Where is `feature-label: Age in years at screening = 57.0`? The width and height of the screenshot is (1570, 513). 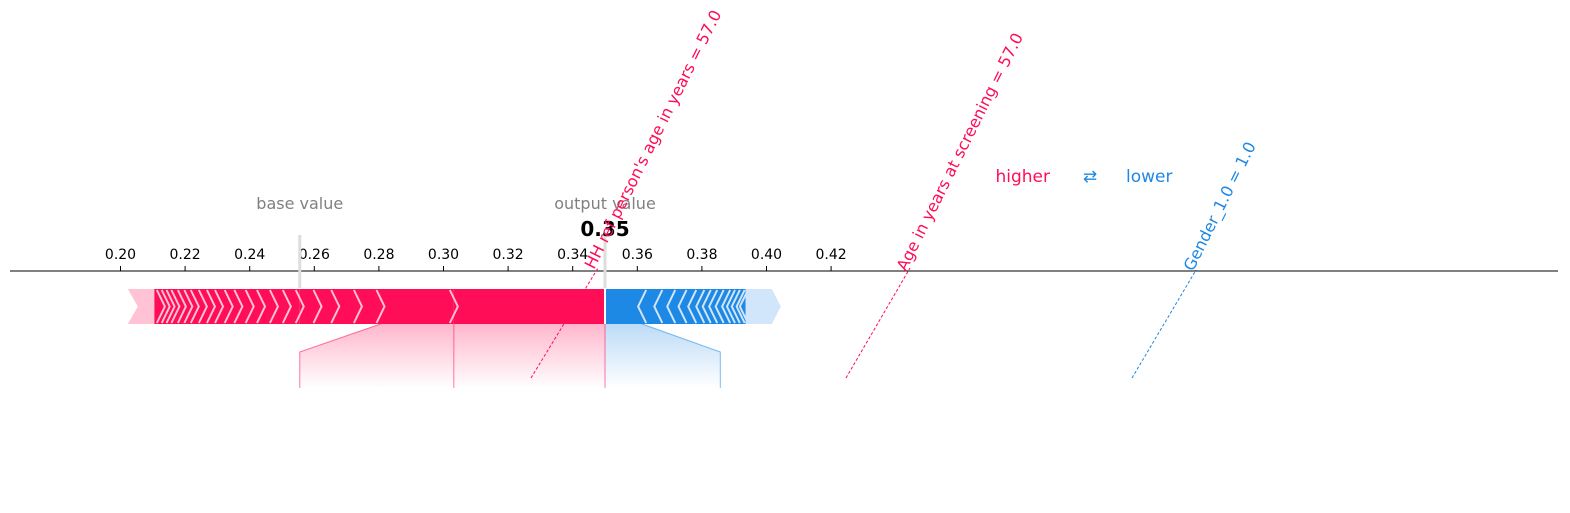
feature-label: Age in years at screening = 57.0 is located at coordinates (960, 152).